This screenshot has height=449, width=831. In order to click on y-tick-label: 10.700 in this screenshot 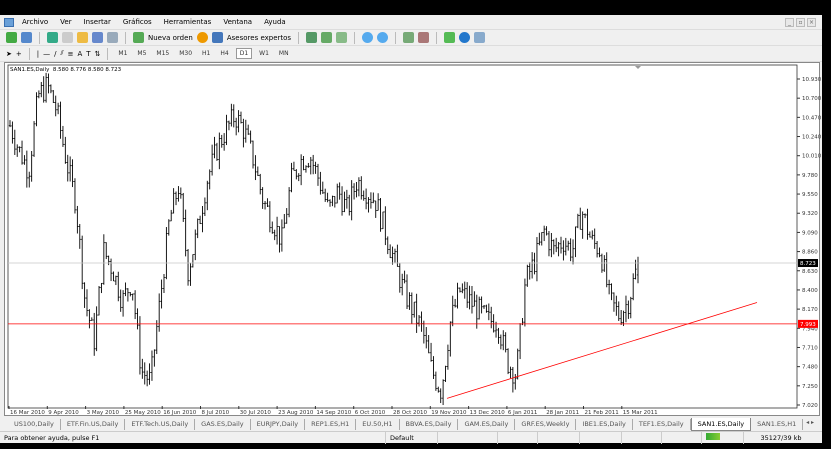, I will do `click(811, 99)`.